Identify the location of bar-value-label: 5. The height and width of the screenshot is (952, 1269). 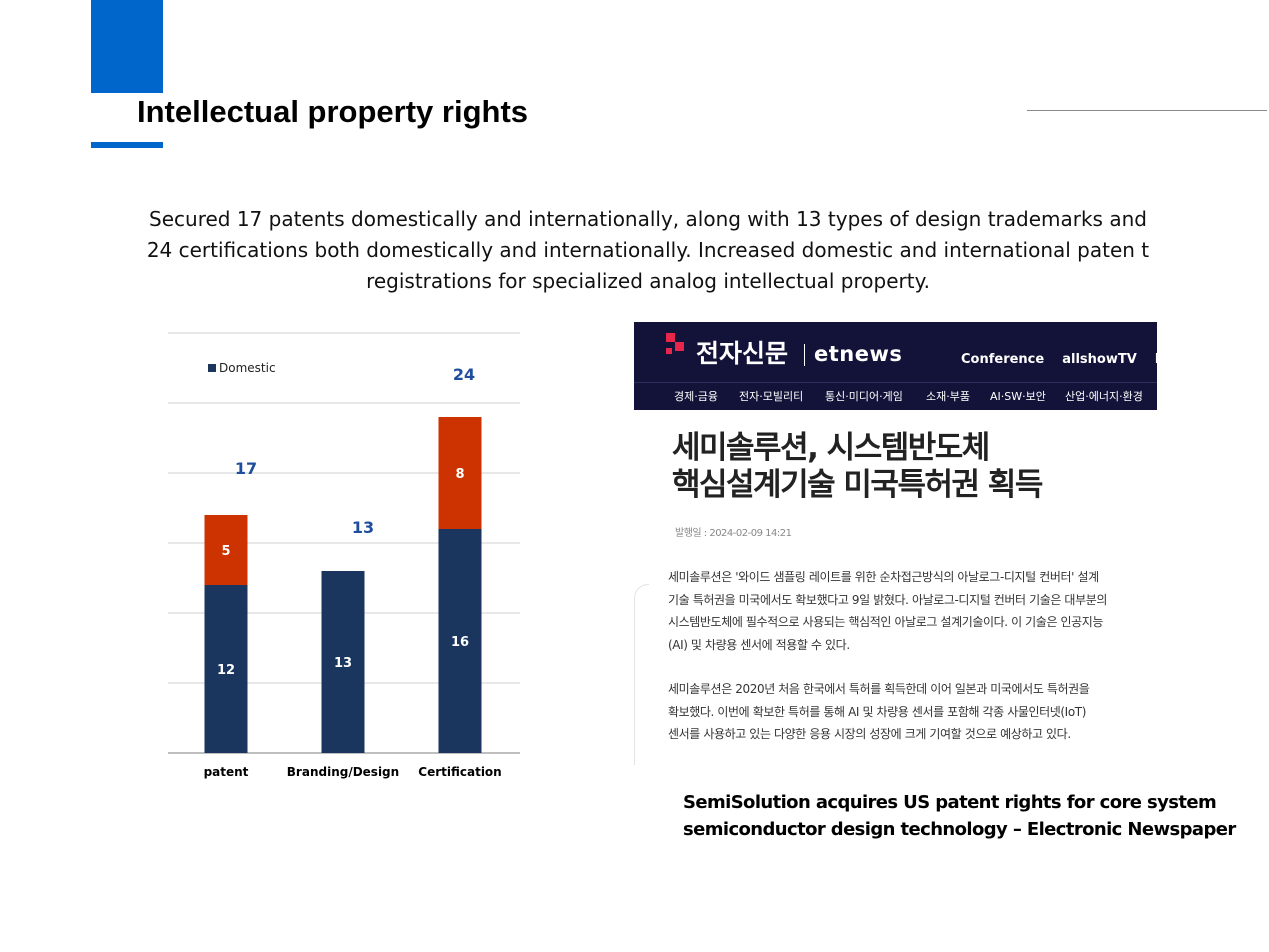
(225, 551).